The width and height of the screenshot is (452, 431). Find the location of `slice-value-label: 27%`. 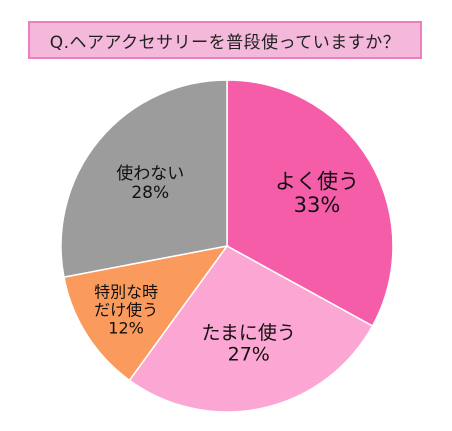

slice-value-label: 27% is located at coordinates (249, 354).